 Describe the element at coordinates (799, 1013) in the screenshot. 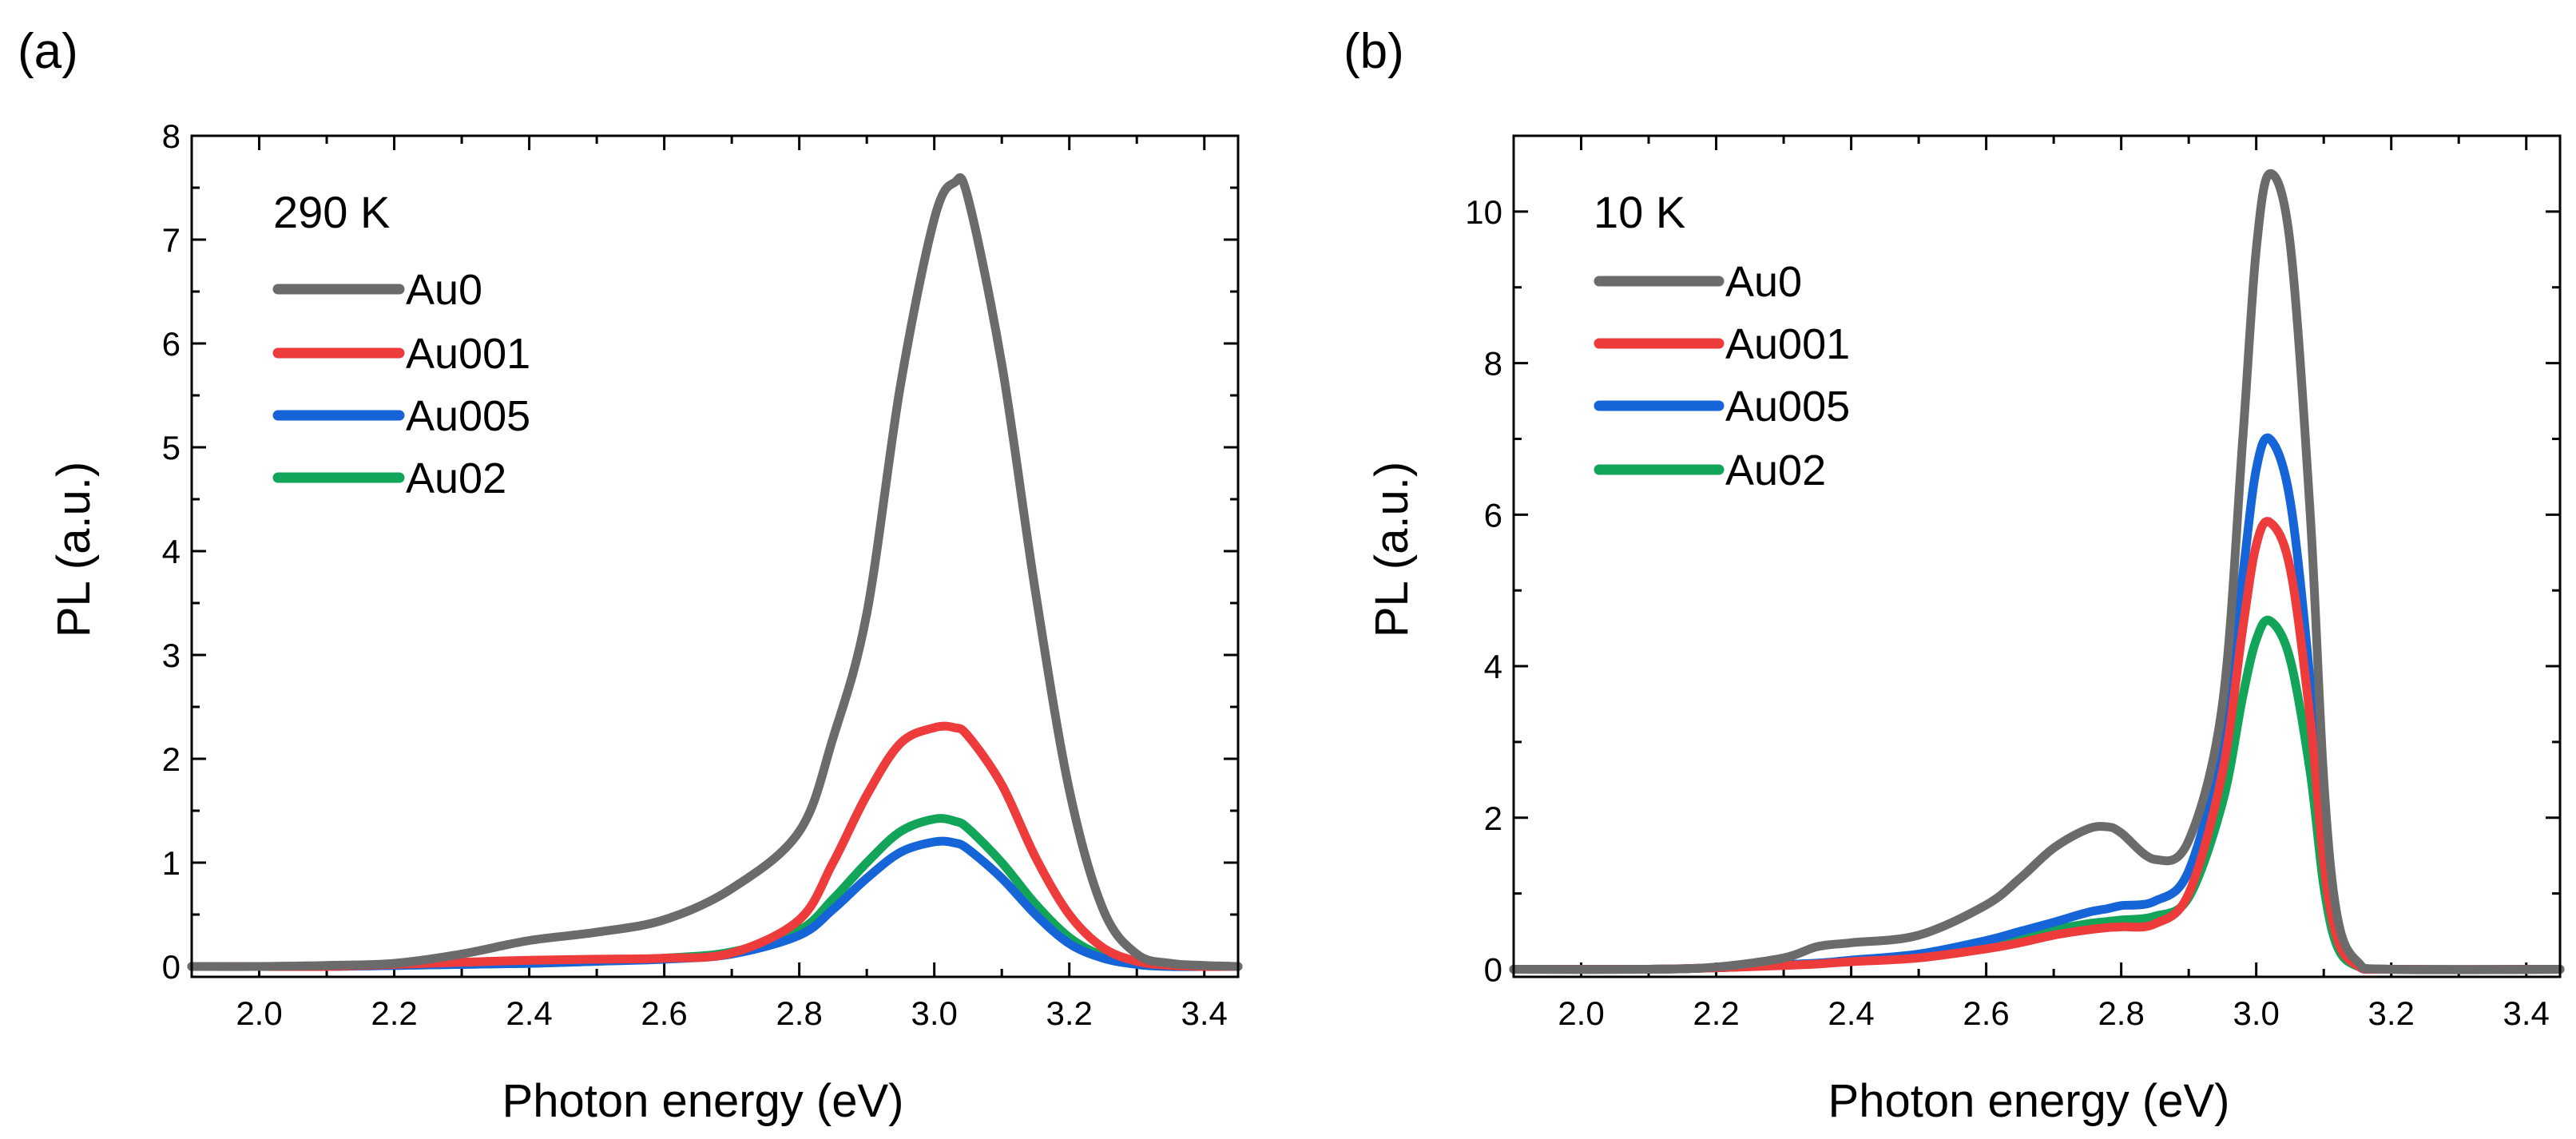

I see `panel-a-xtick-label: 2.8` at that location.